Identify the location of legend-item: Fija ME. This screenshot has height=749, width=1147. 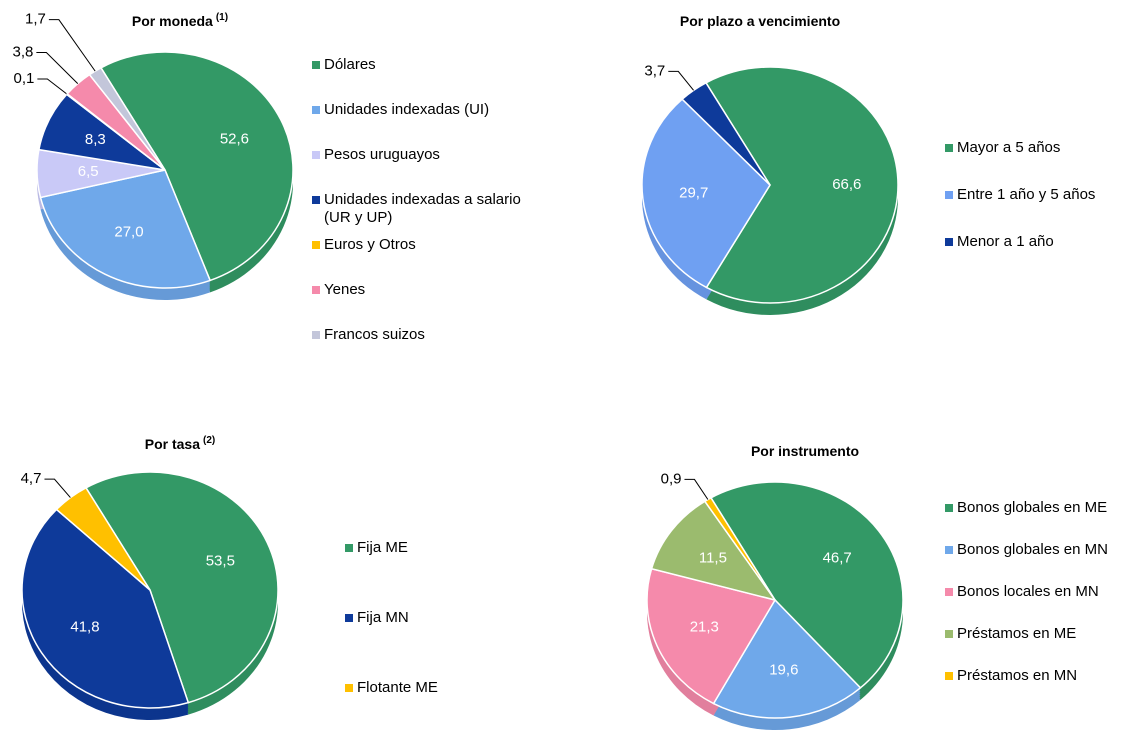
(455, 548).